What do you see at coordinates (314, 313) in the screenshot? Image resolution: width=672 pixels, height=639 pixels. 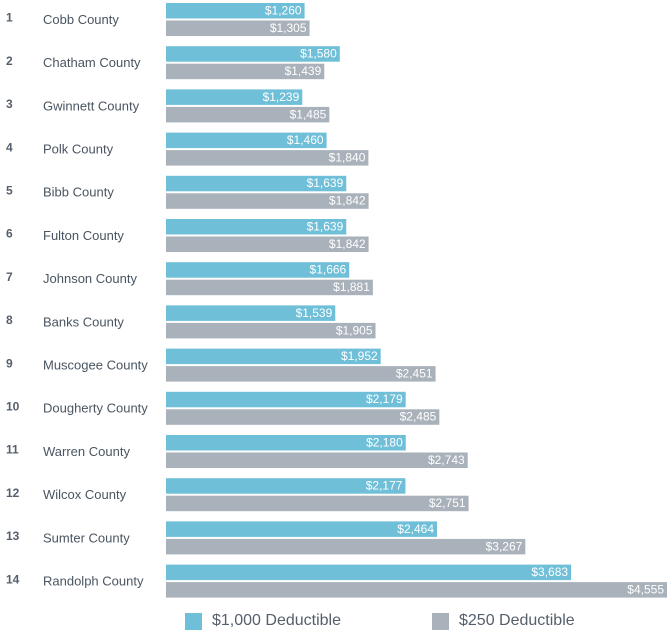 I see `value-label-1000: $1,539` at bounding box center [314, 313].